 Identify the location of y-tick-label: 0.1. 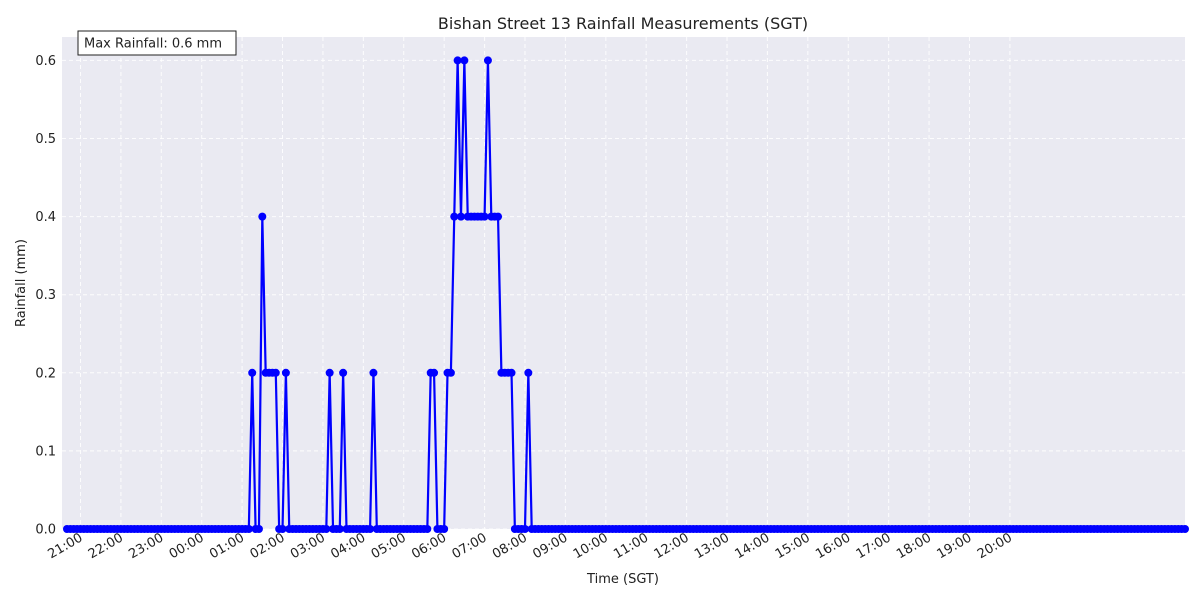
(45, 451).